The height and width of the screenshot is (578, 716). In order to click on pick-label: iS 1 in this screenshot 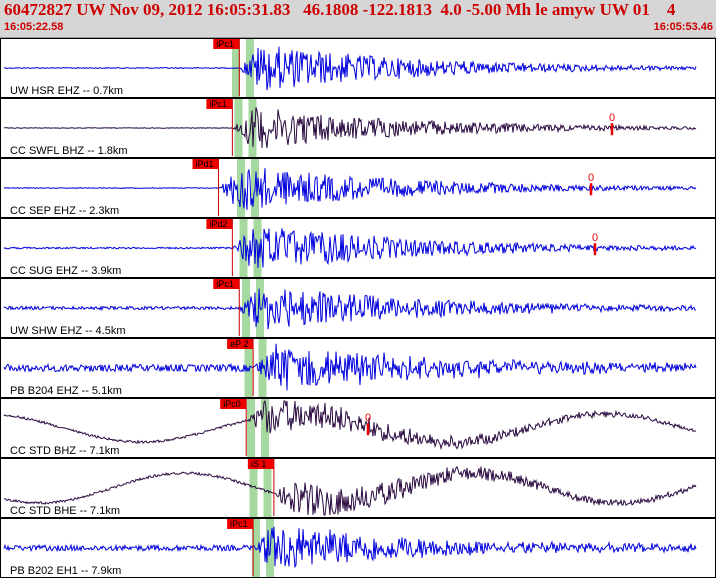, I will do `click(259, 464)`.